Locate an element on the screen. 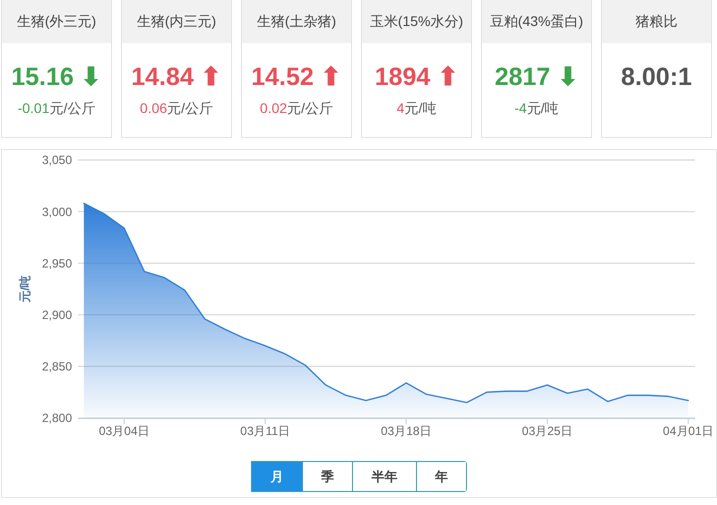 Image resolution: width=717 pixels, height=505 pixels. y-tick-label: 2,900 is located at coordinates (57, 315).